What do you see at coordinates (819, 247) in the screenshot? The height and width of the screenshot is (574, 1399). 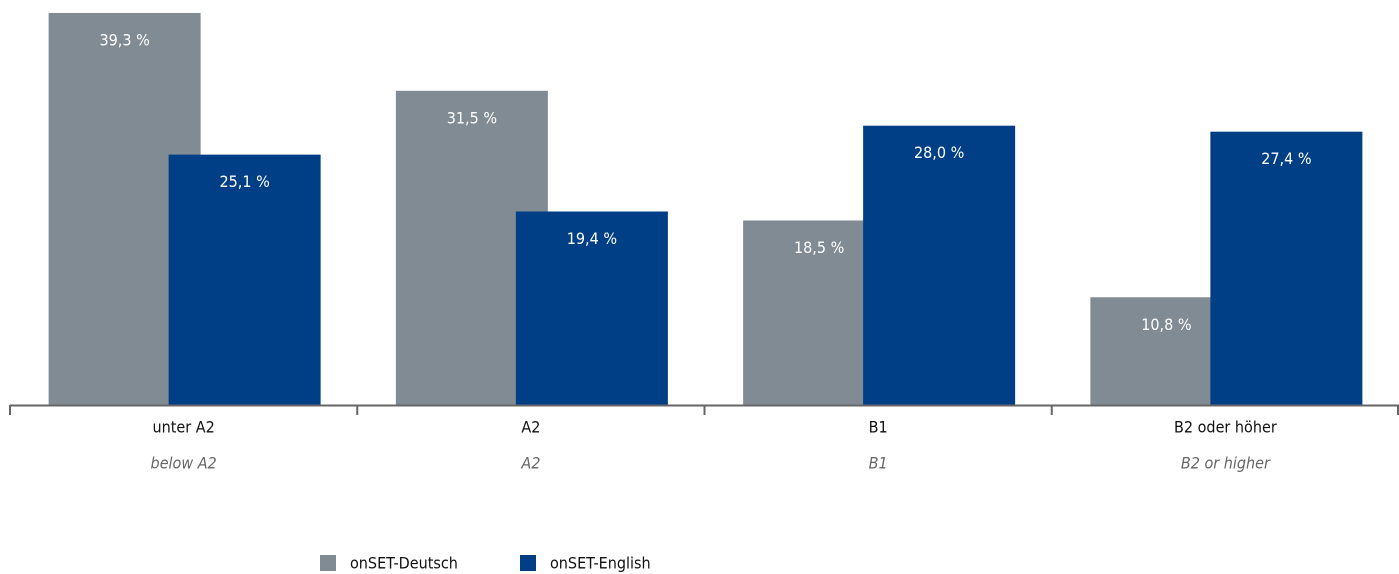 I see `value-label: 18,5 %` at bounding box center [819, 247].